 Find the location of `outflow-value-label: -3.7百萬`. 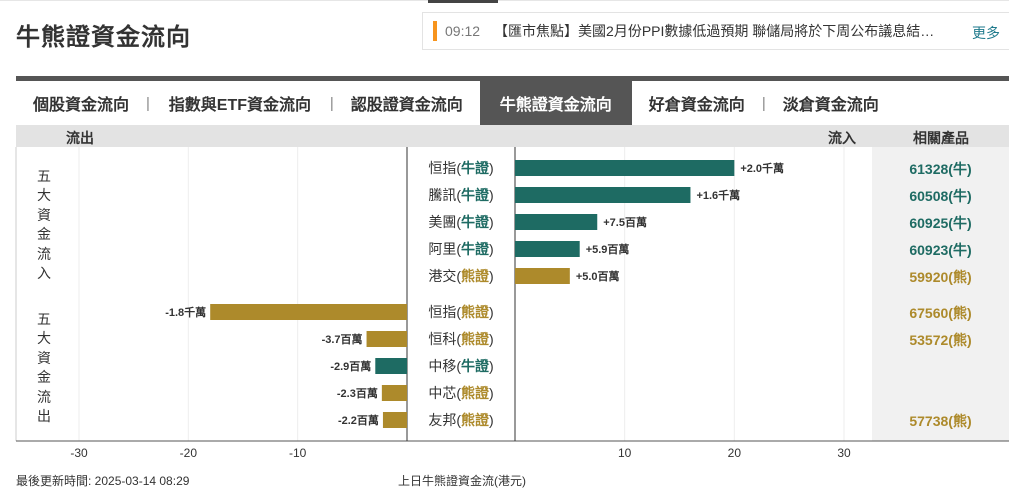

outflow-value-label: -3.7百萬 is located at coordinates (342, 339).